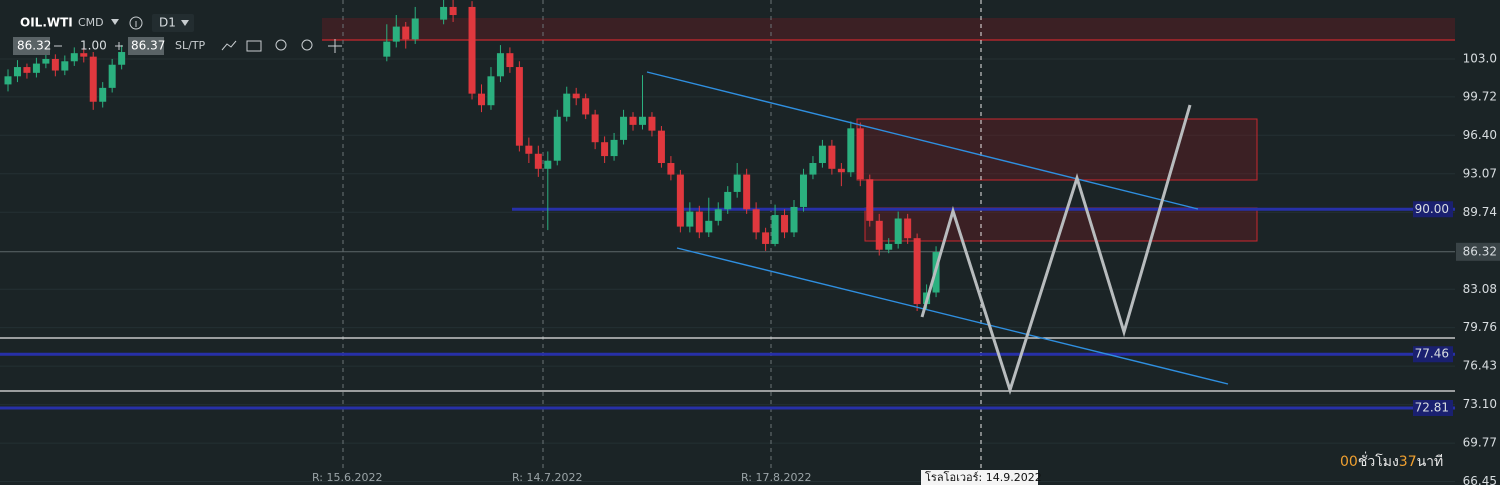  What do you see at coordinates (1432, 209) in the screenshot?
I see `level-label: 90.00` at bounding box center [1432, 209].